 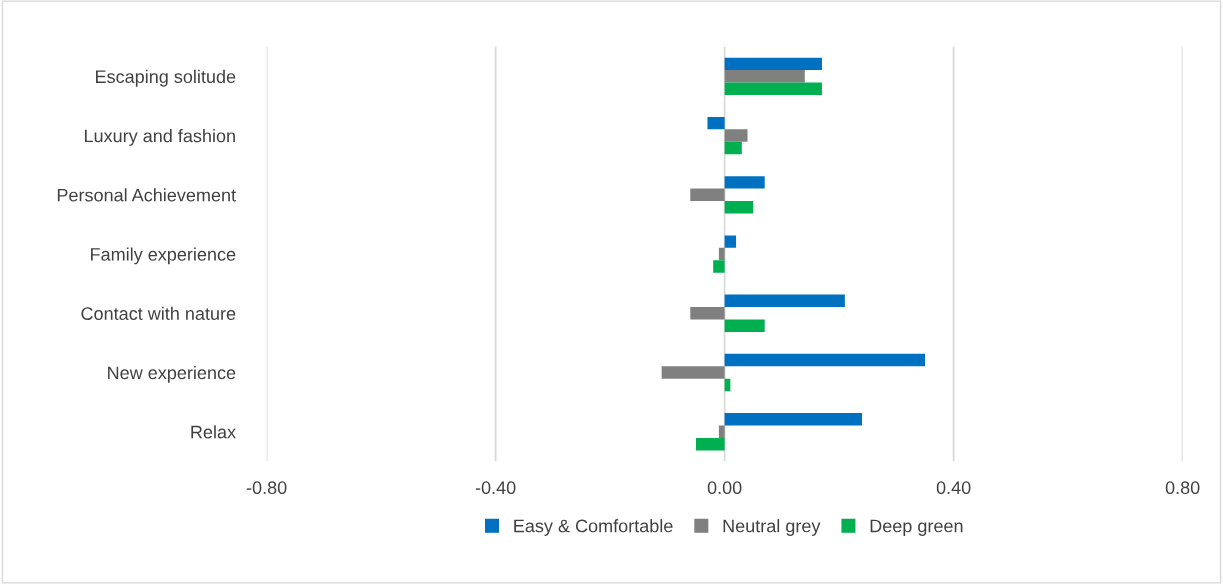 I want to click on legend-label: Easy & Comfortable, so click(x=593, y=527).